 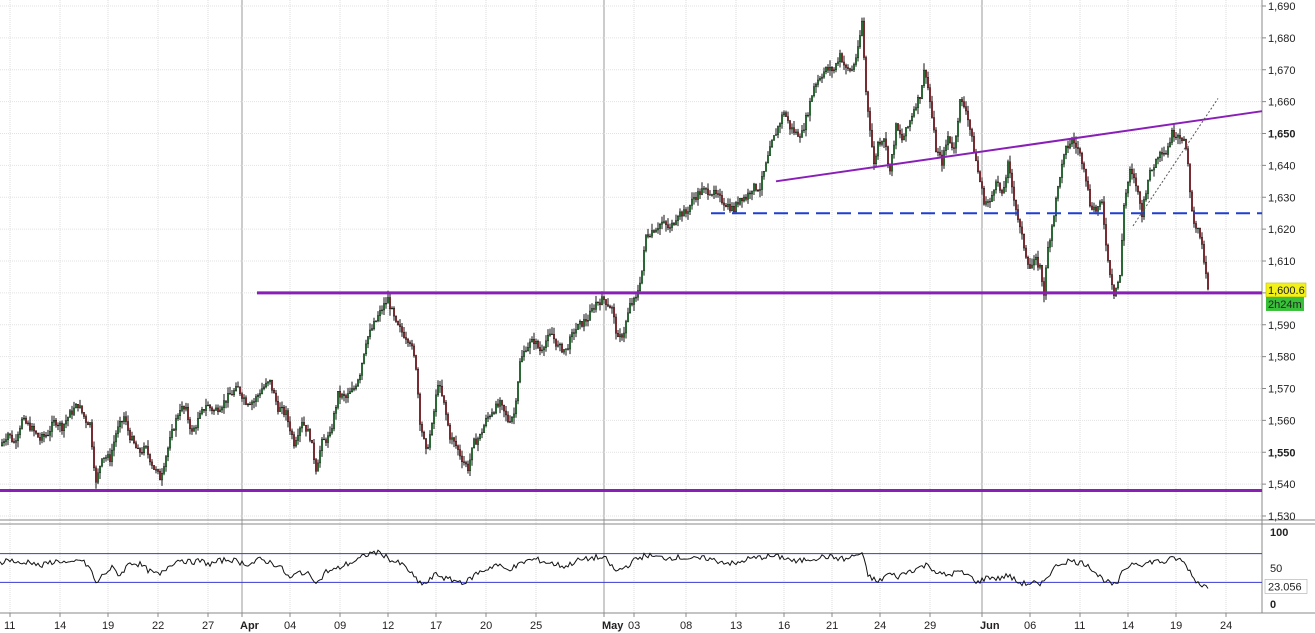 What do you see at coordinates (686, 626) in the screenshot?
I see `x-tick-label: 08` at bounding box center [686, 626].